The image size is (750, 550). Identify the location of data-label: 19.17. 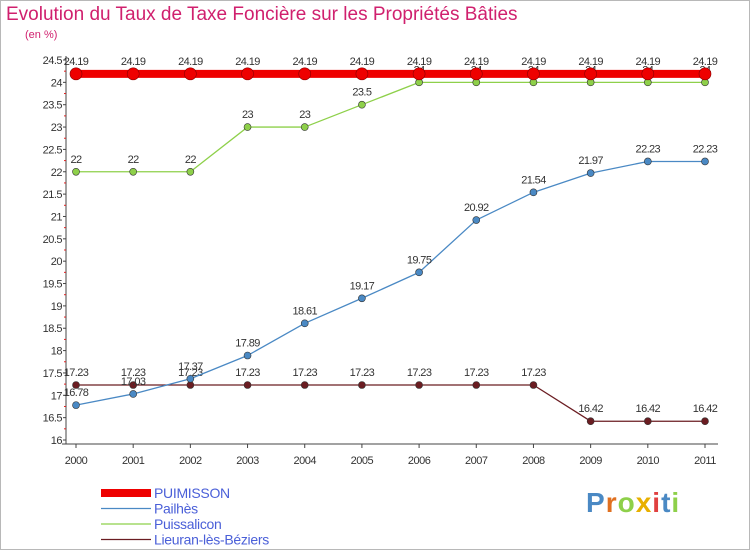
(362, 286).